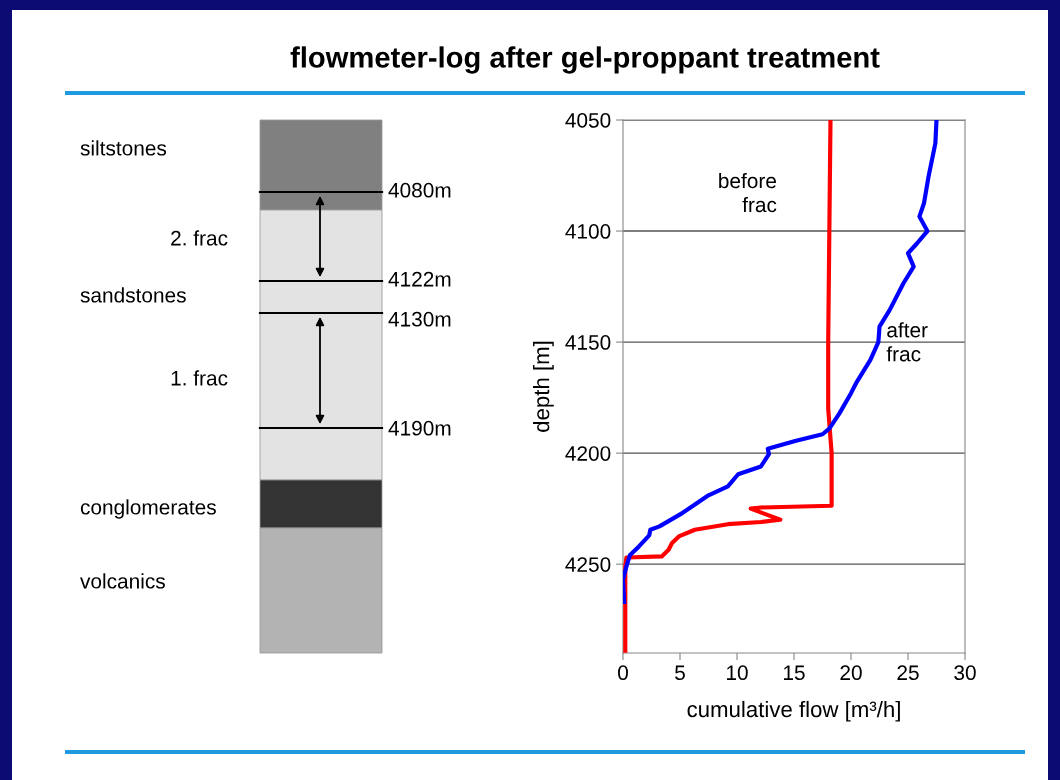 The image size is (1060, 780). Describe the element at coordinates (419, 279) in the screenshot. I see `text: 4122m` at that location.